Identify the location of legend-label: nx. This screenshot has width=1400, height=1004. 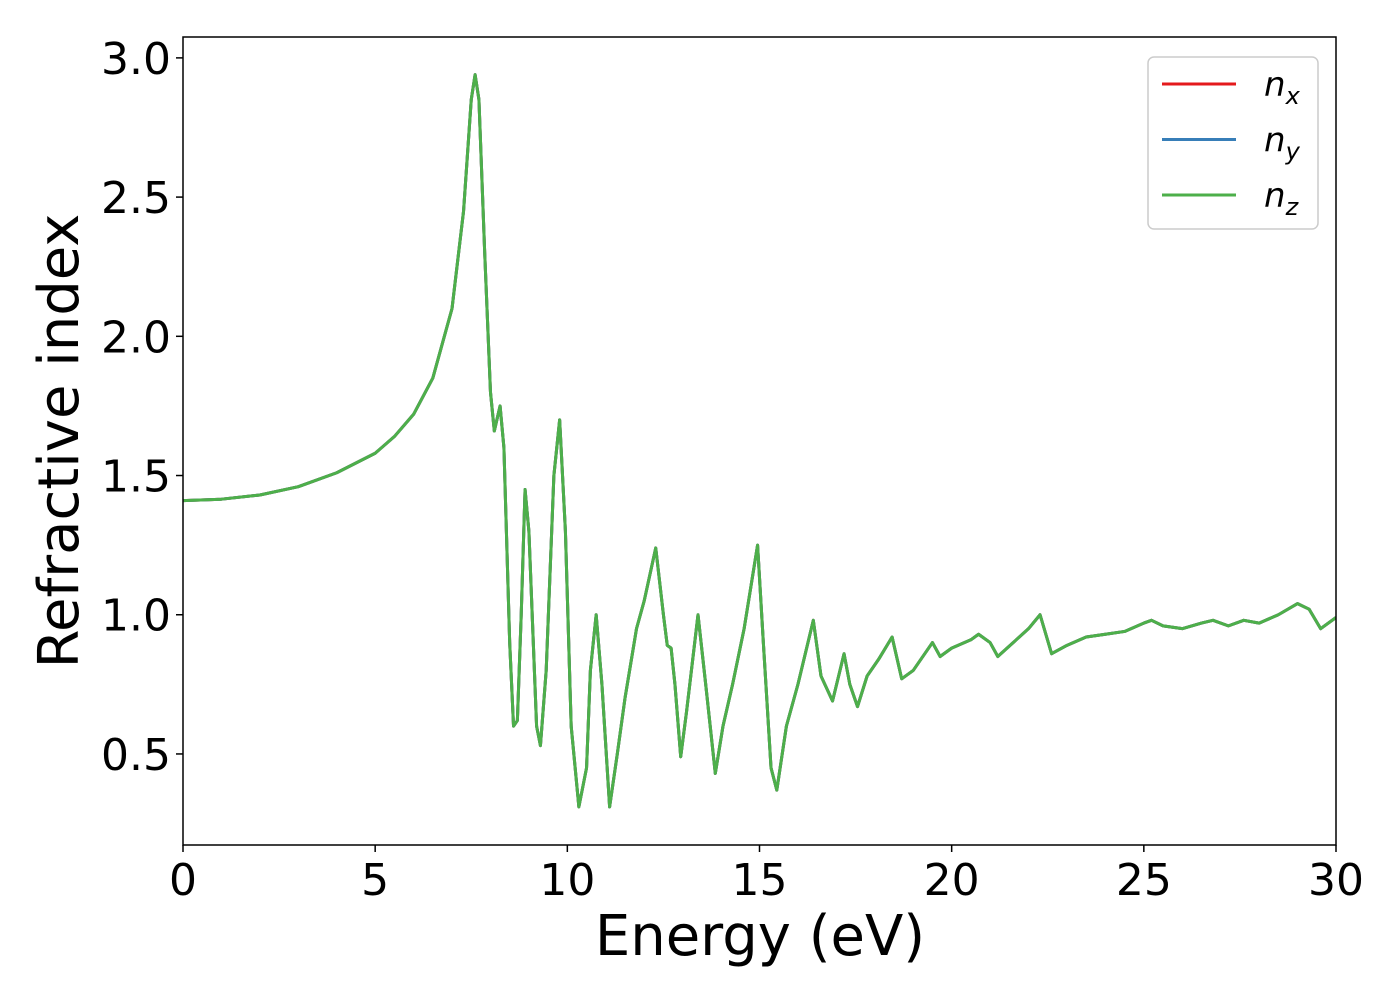
(1282, 87).